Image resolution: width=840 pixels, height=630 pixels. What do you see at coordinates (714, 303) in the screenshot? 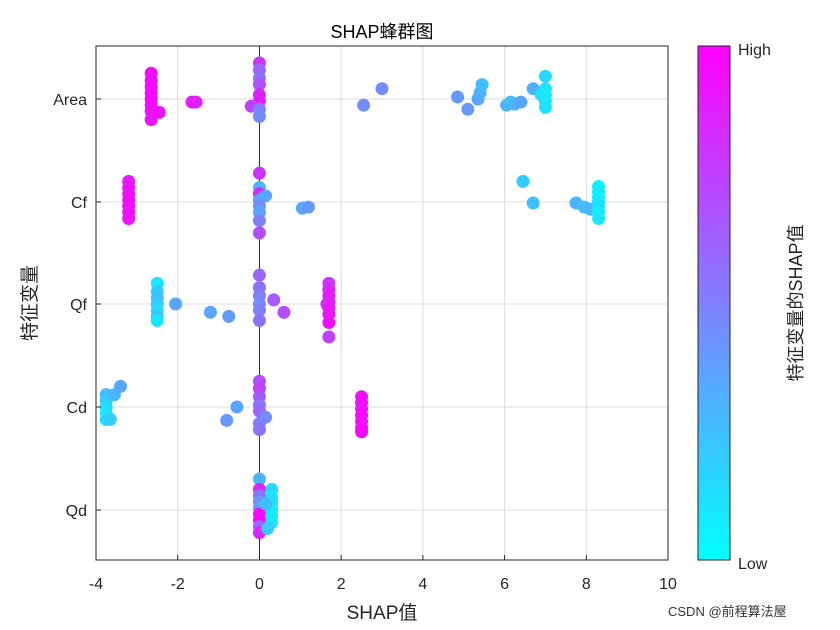
I see `colorbar` at bounding box center [714, 303].